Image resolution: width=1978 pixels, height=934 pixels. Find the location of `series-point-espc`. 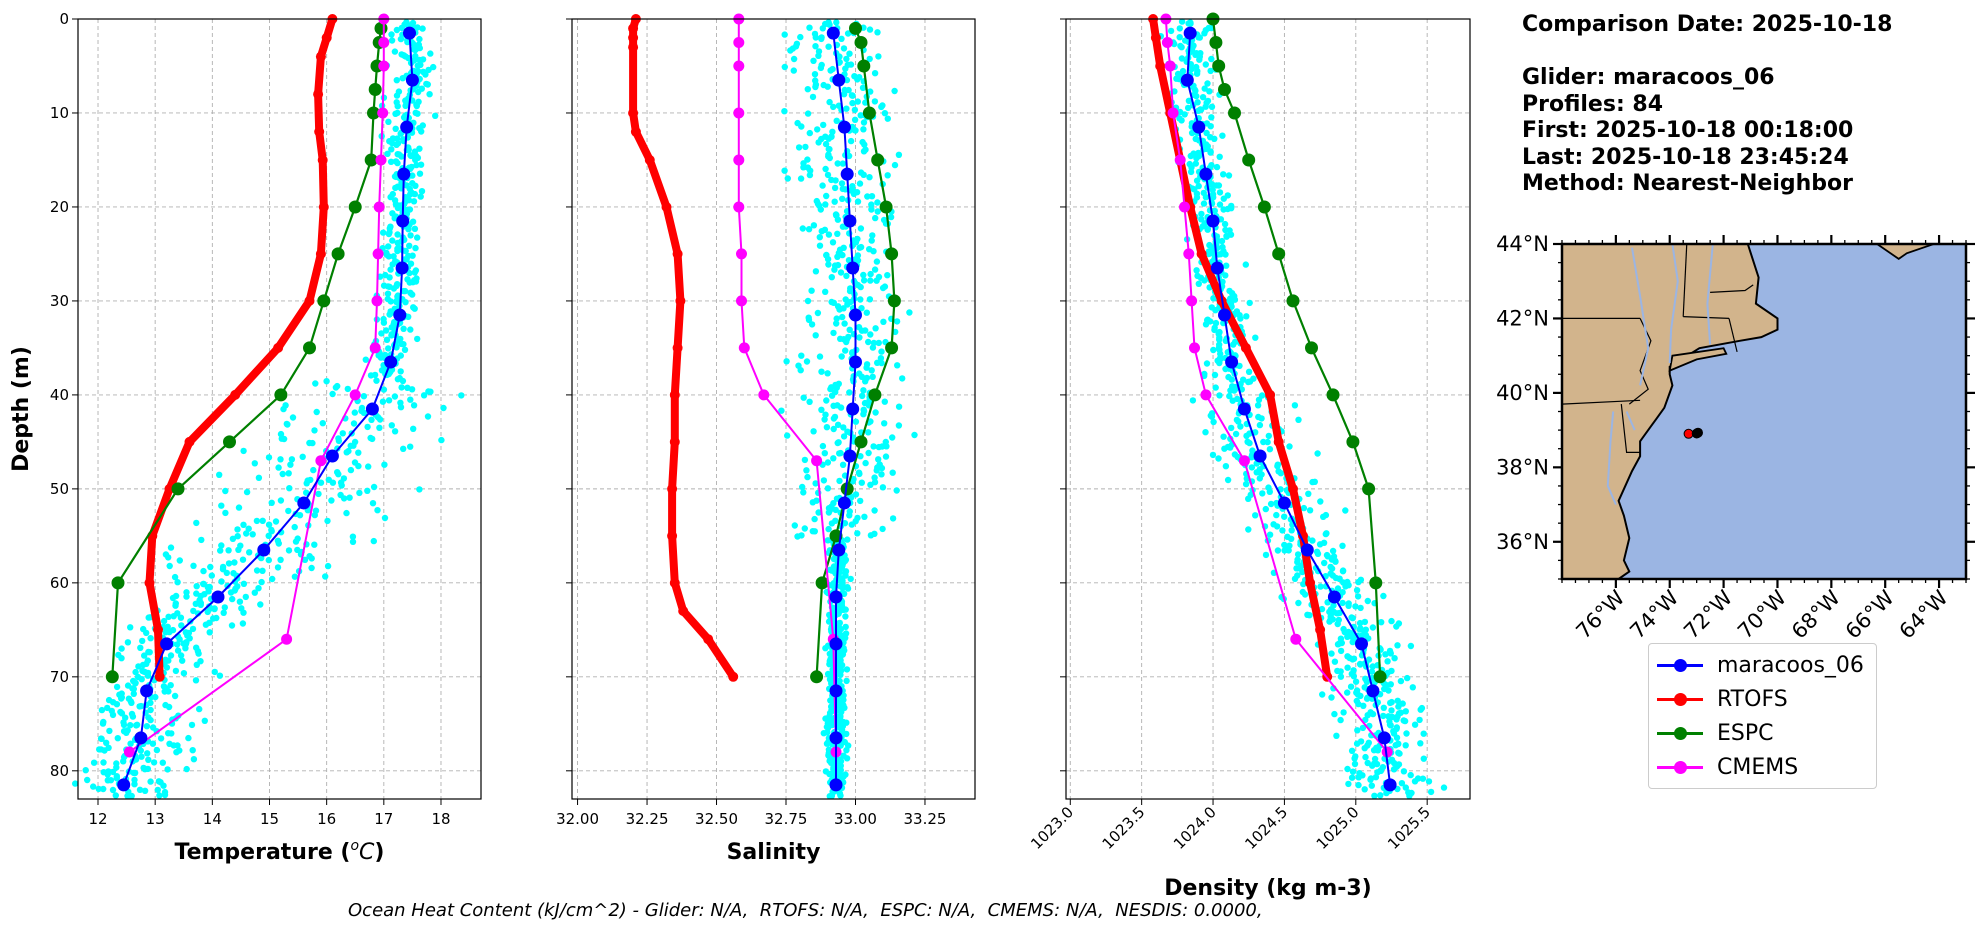

series-point-espc is located at coordinates (112, 677).